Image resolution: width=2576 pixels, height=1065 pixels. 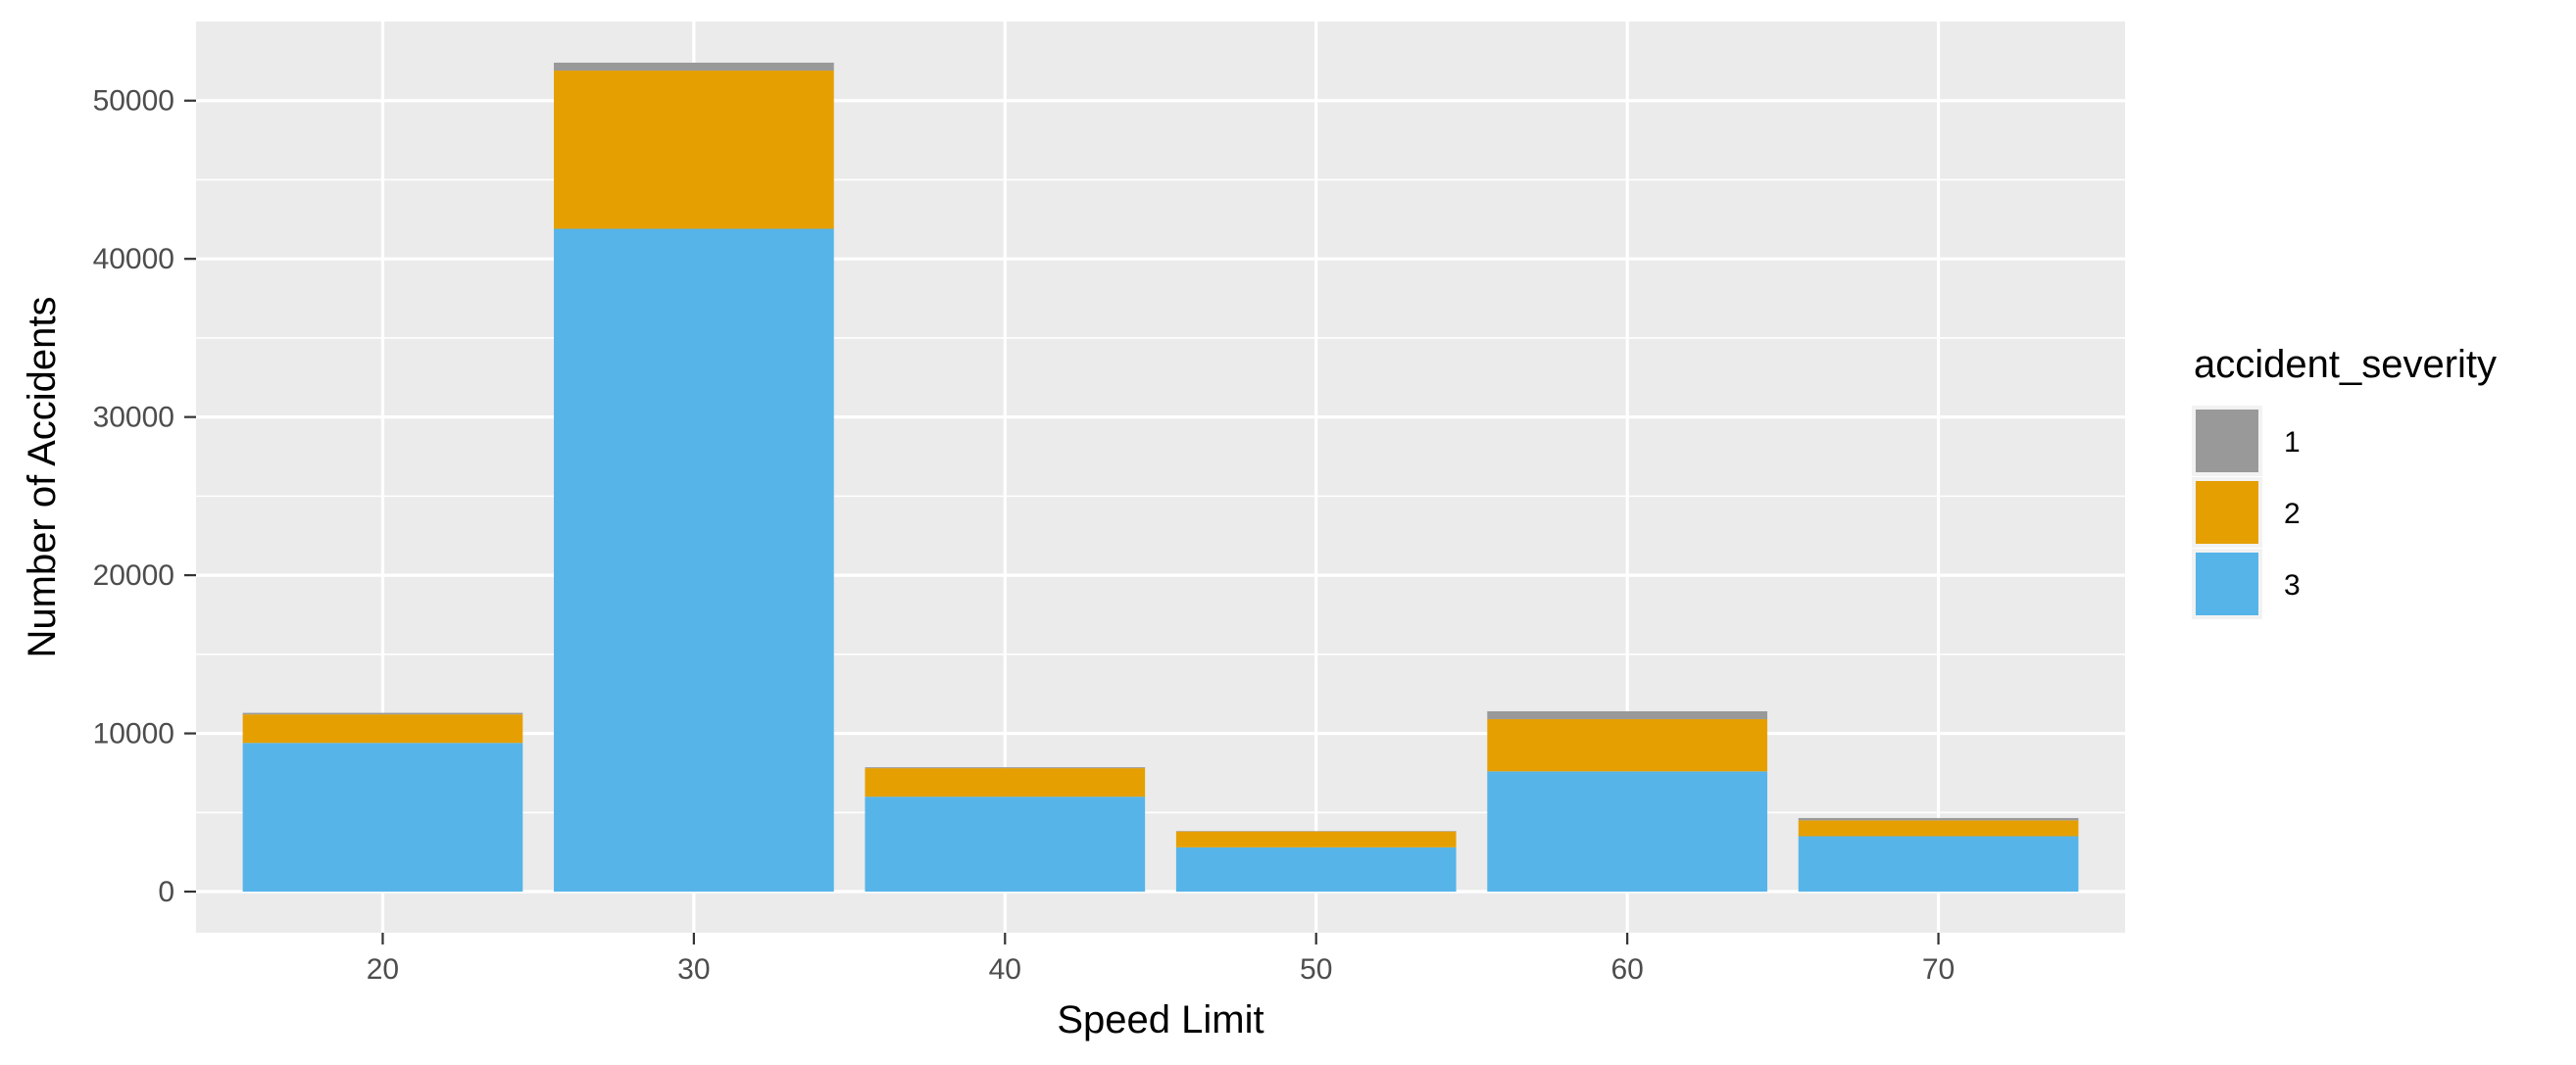 What do you see at coordinates (2292, 514) in the screenshot?
I see `legend-label-2: 2` at bounding box center [2292, 514].